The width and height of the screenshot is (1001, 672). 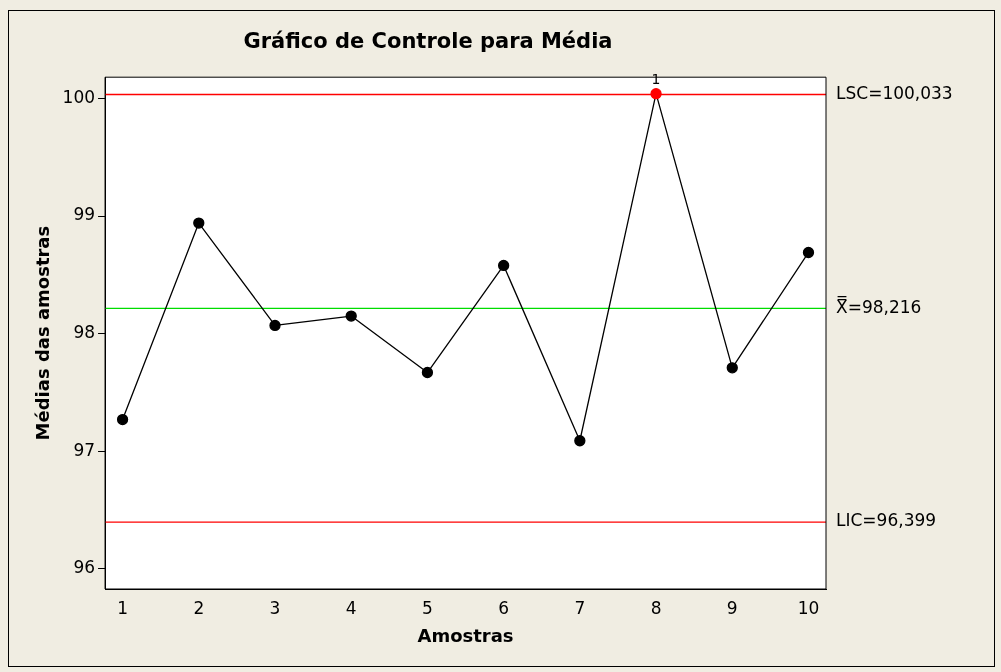 I want to click on x-tick-label: 1, so click(x=122, y=607).